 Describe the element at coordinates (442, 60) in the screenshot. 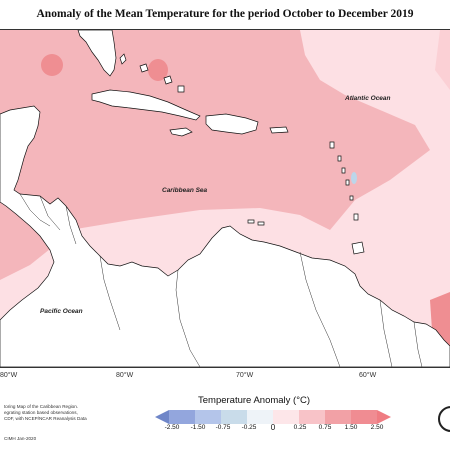

I see `anomaly-zone-light-east` at that location.